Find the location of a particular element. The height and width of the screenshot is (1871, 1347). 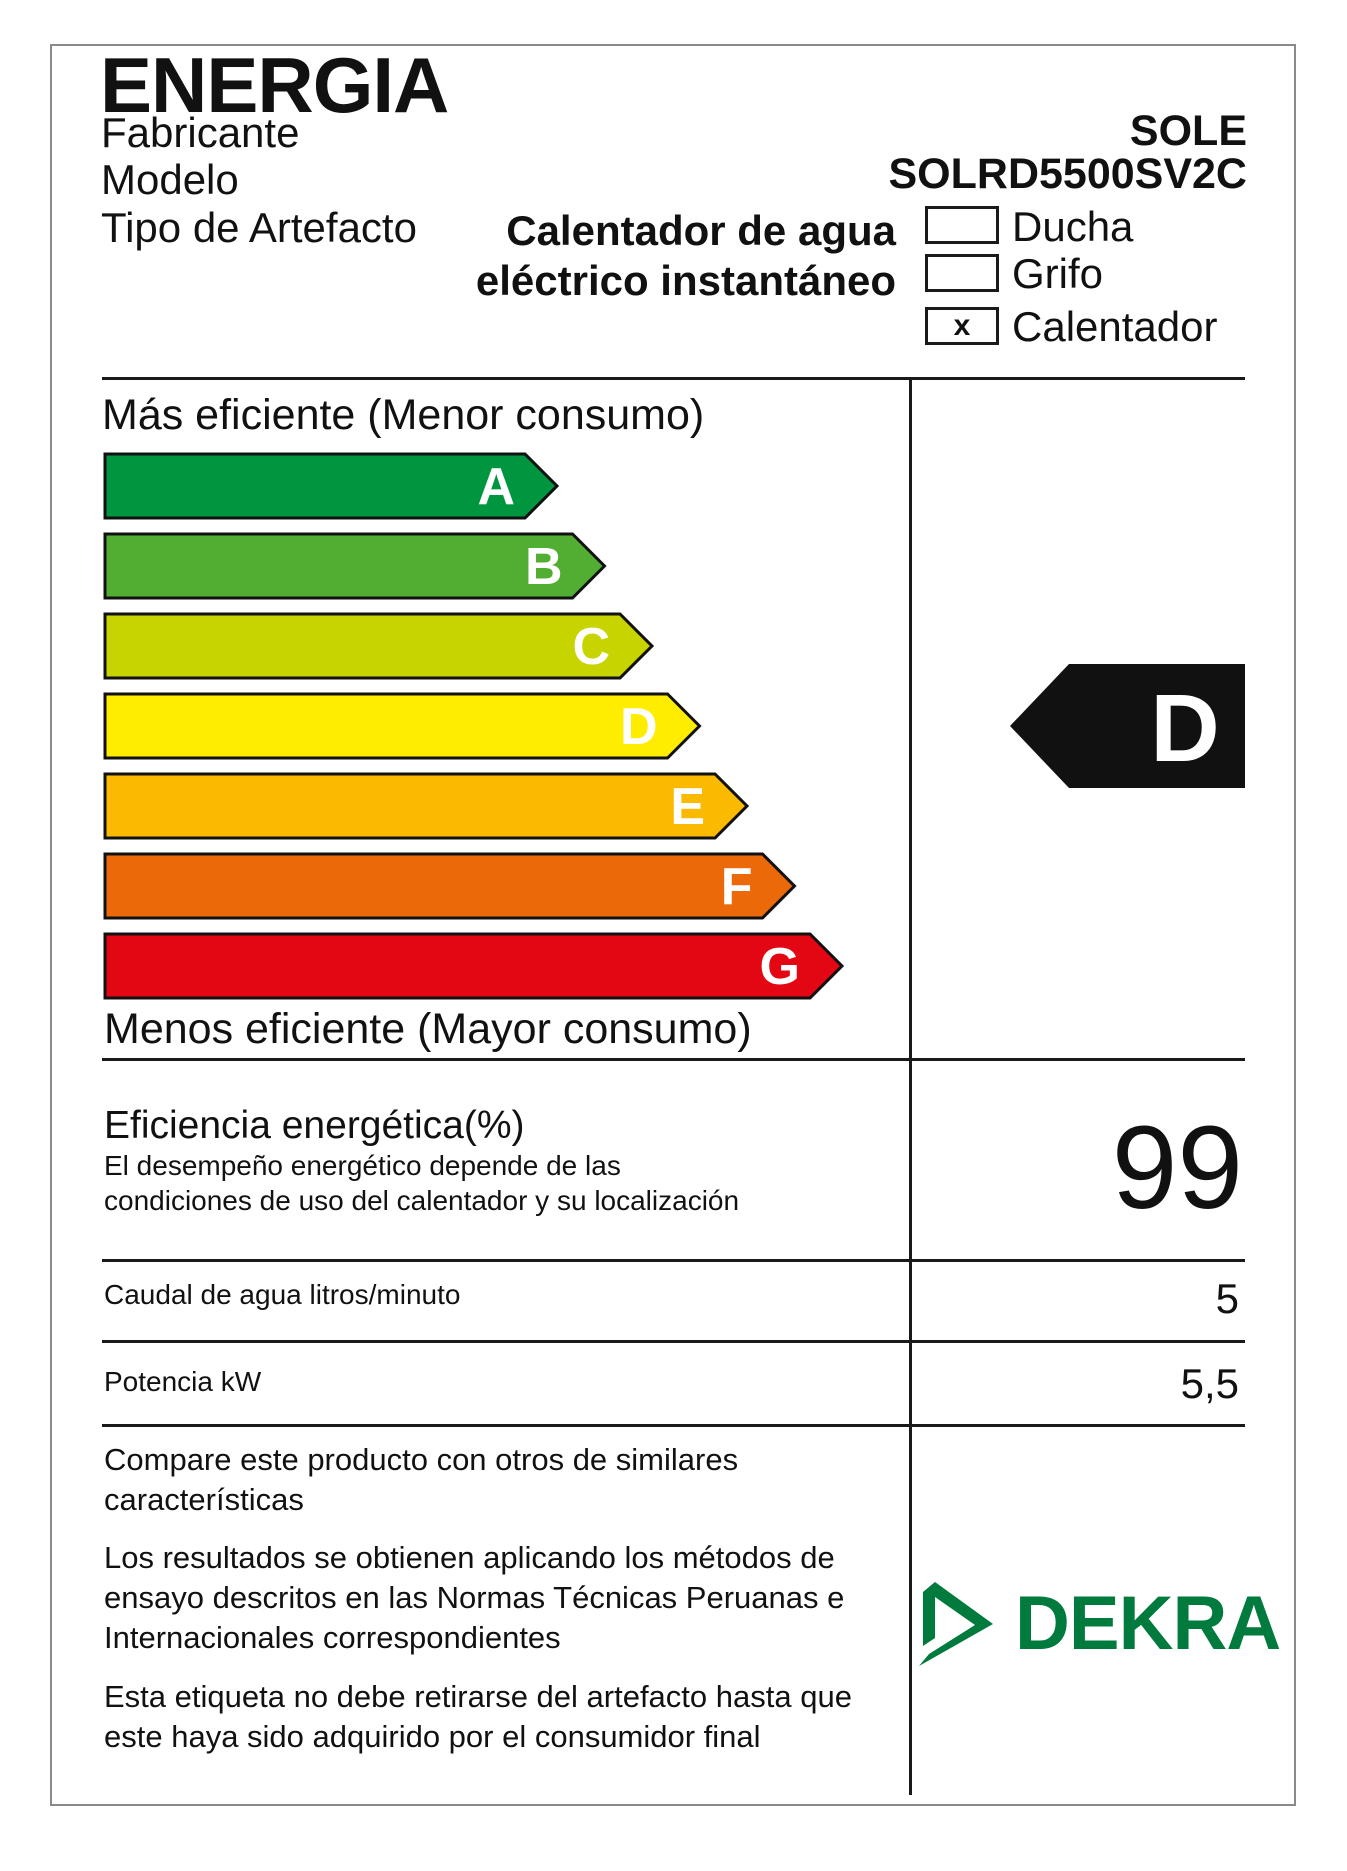

caudal-label: Caudal de agua litros/minuto is located at coordinates (282, 1294).